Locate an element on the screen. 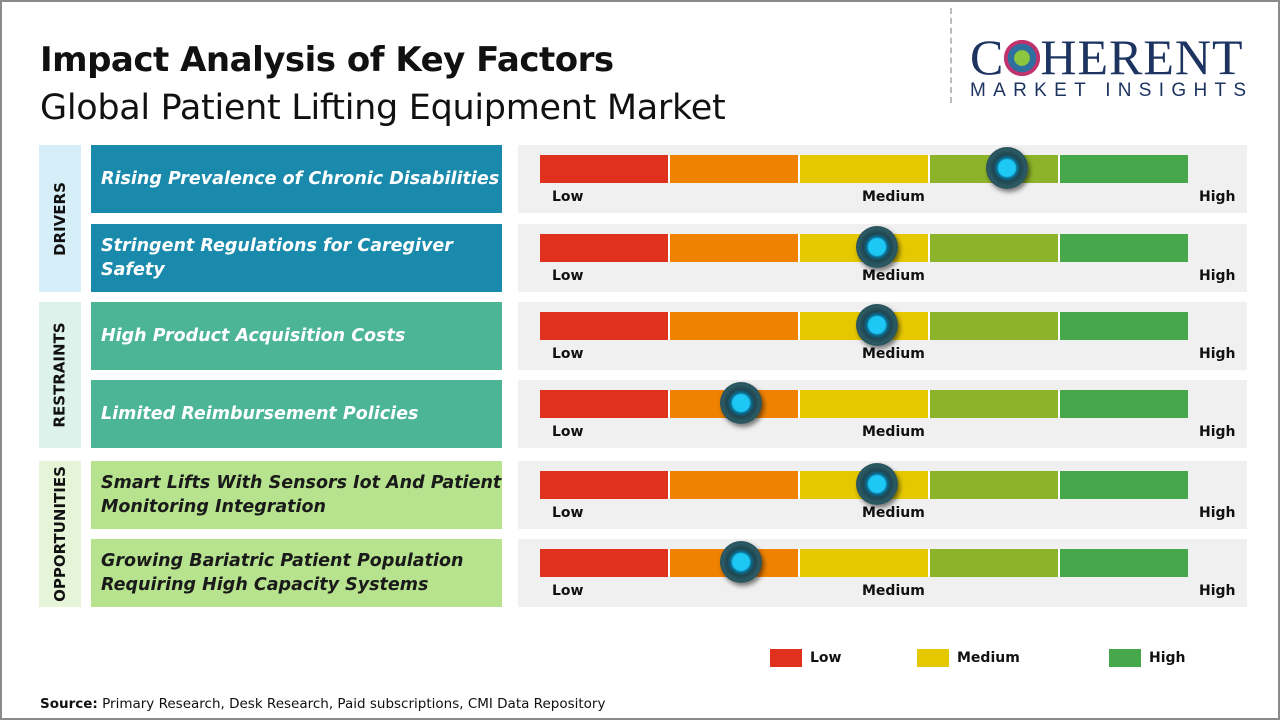 The image size is (1280, 720). category-text: RESTRAINTS is located at coordinates (60, 375).